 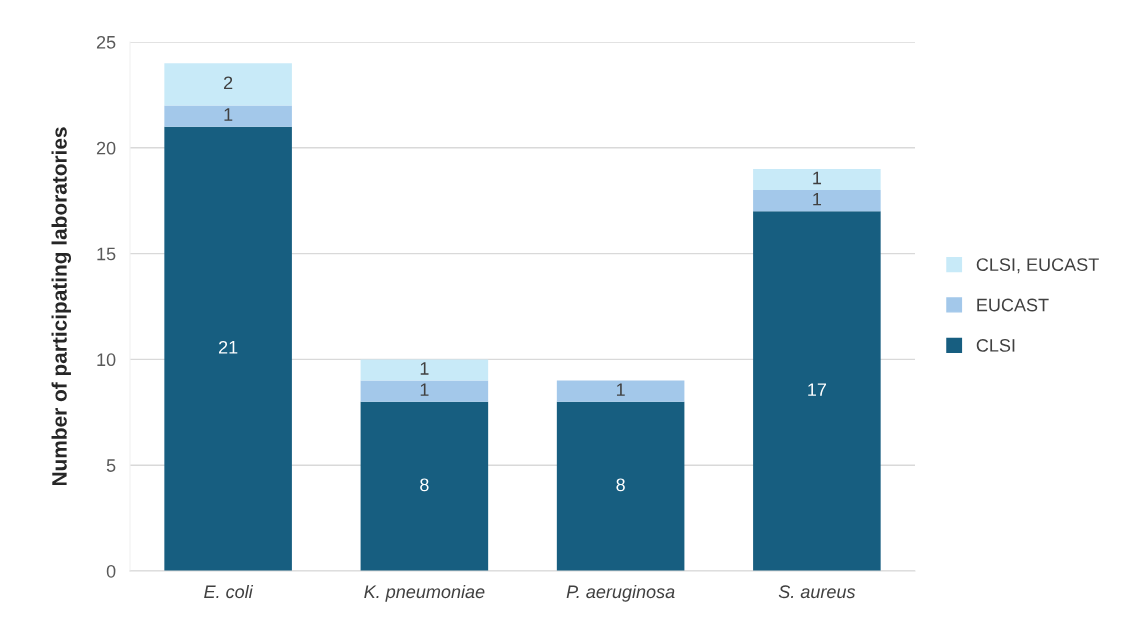 I want to click on data-label: 2, so click(x=228, y=82).